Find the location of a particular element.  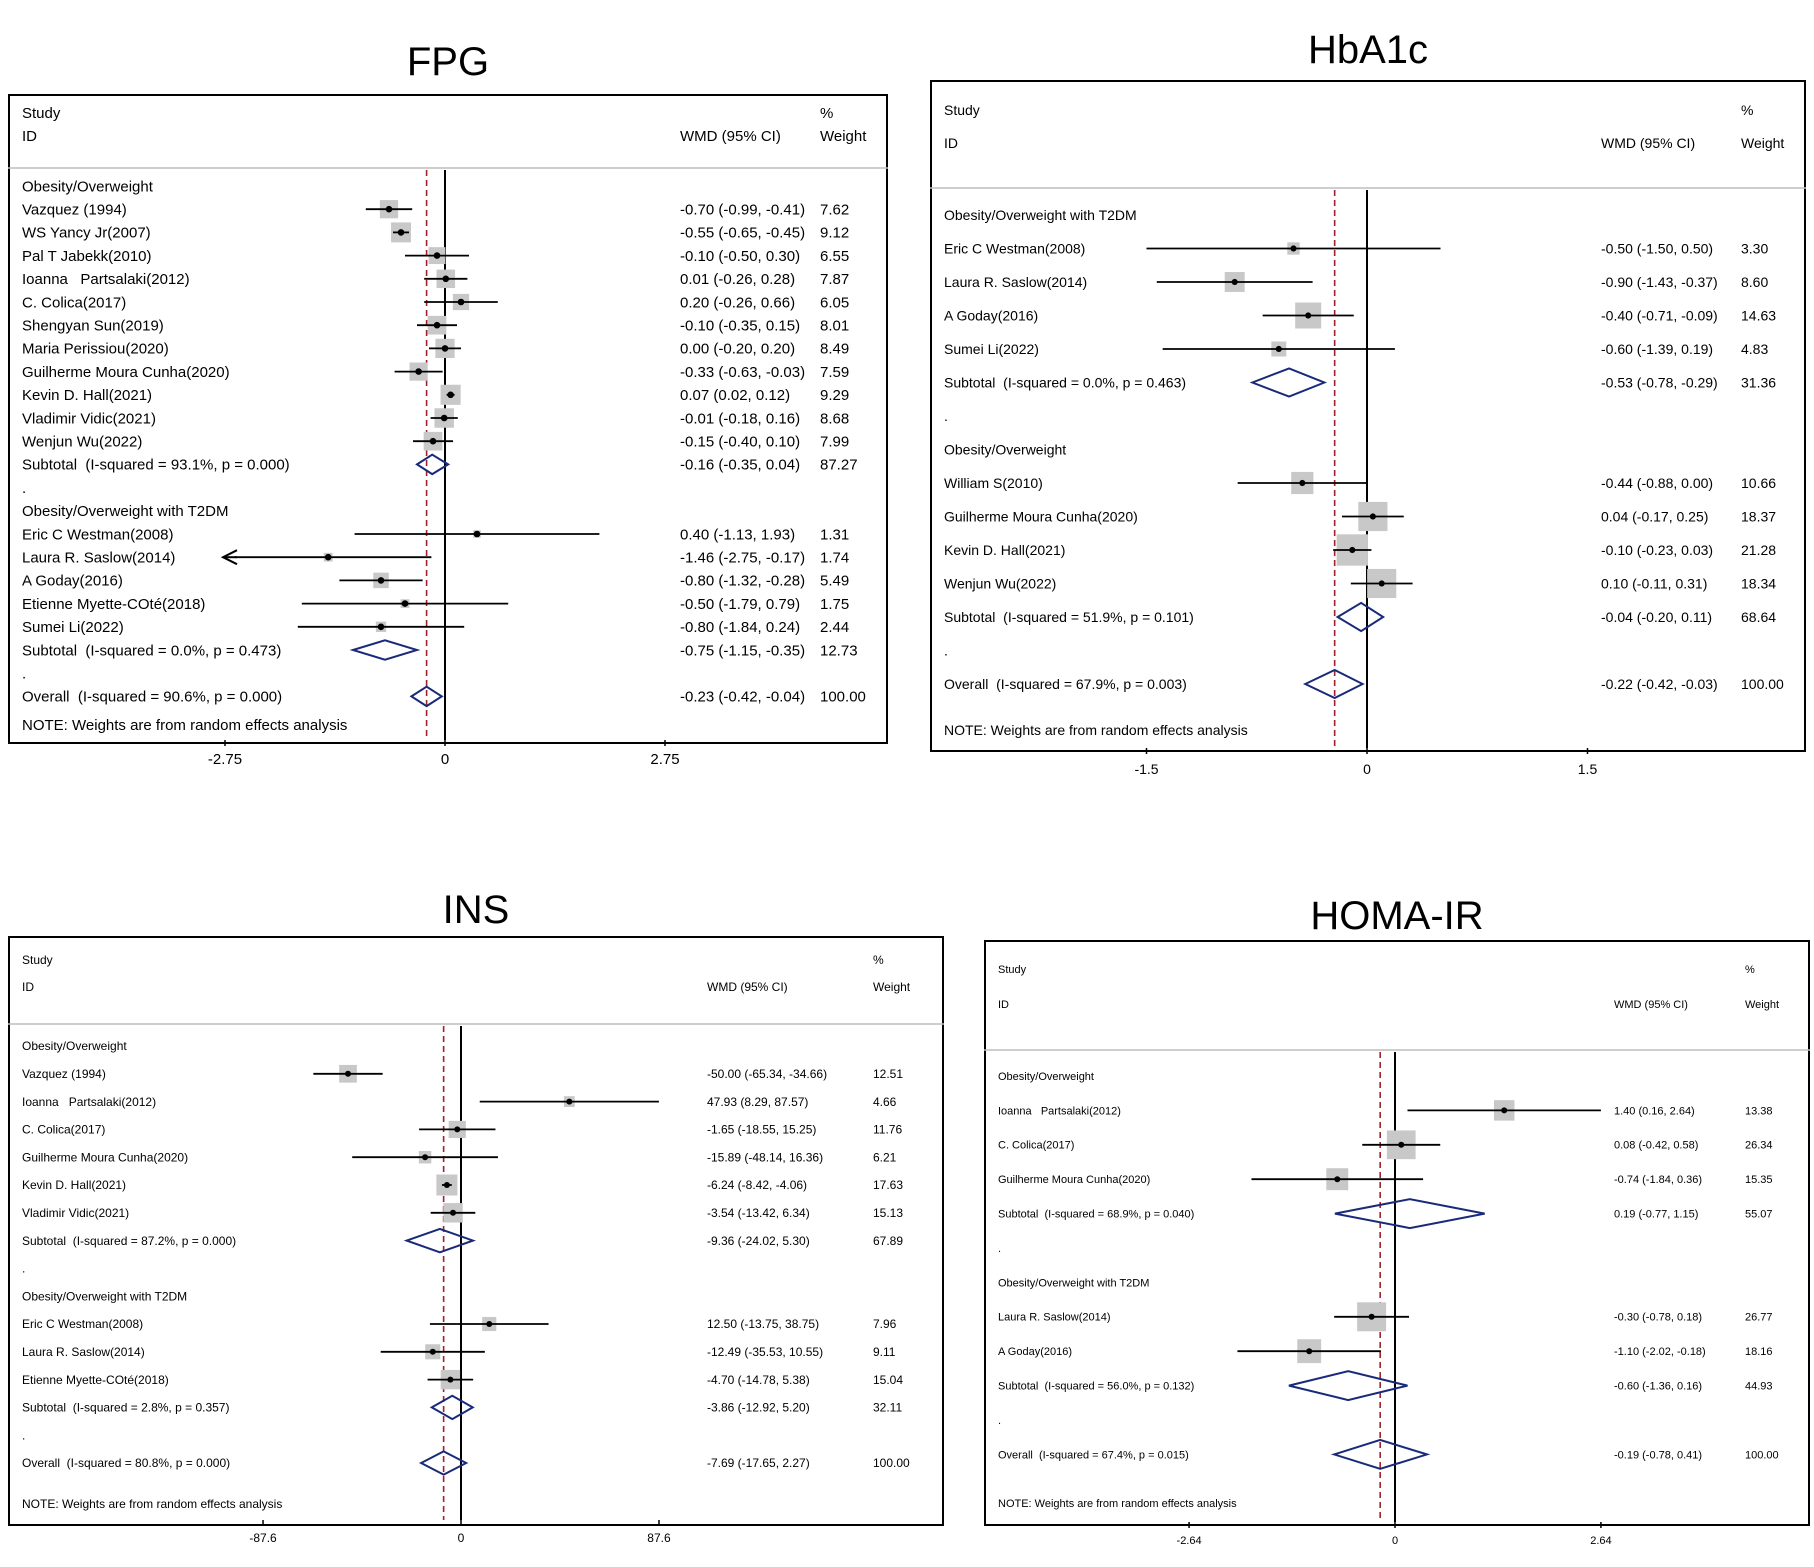

hba1c-ci-text: 0.10 (-0.11, 0.31) is located at coordinates (1654, 583).